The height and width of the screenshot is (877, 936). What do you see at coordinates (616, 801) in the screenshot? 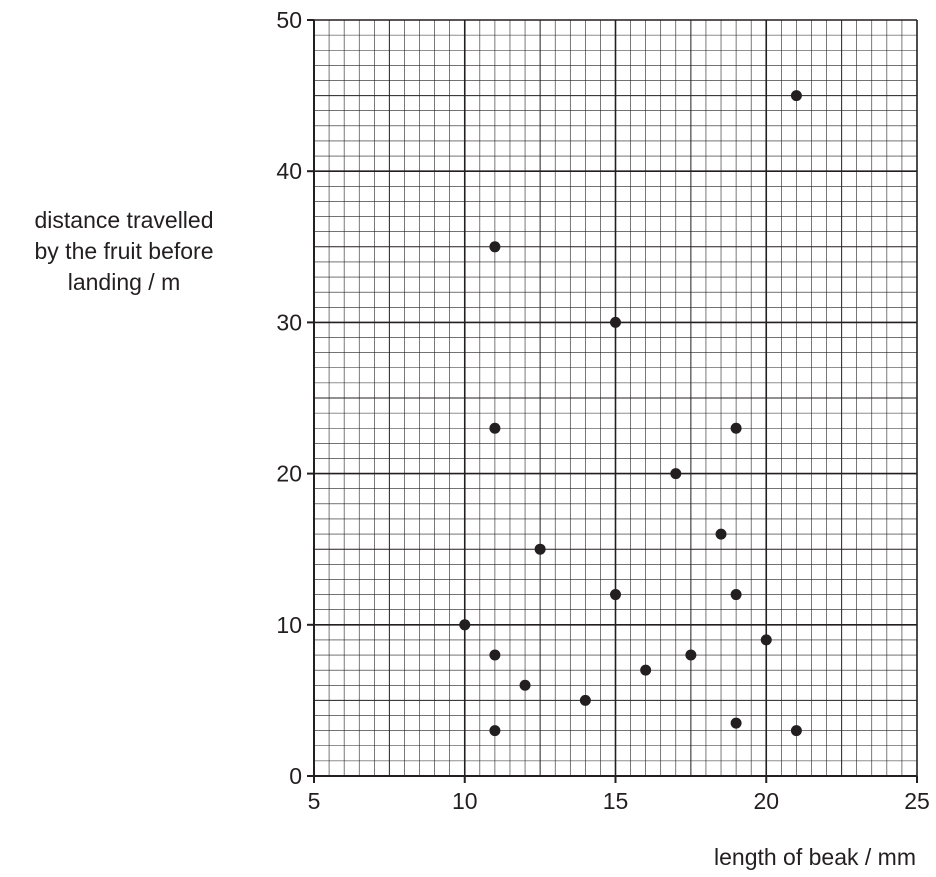
I see `x-tick-label: 15` at bounding box center [616, 801].